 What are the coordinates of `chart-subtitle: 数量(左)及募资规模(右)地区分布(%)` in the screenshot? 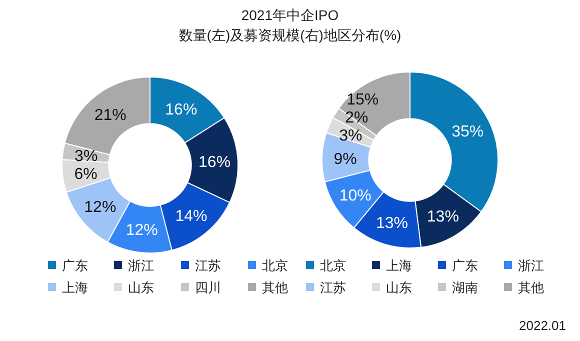 It's located at (290, 35).